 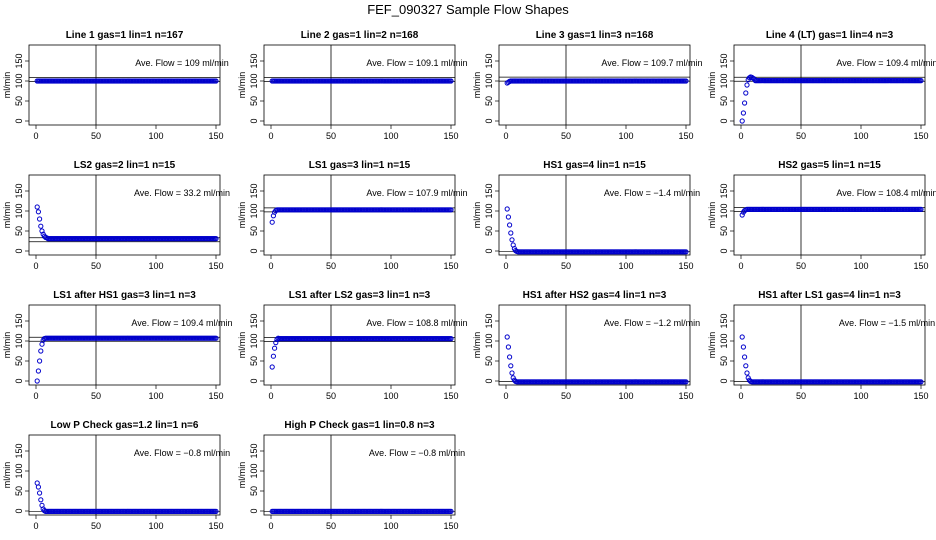 What do you see at coordinates (359, 425) in the screenshot?
I see `panel-title: High P Check gas=1 lin=0.8 n=3` at bounding box center [359, 425].